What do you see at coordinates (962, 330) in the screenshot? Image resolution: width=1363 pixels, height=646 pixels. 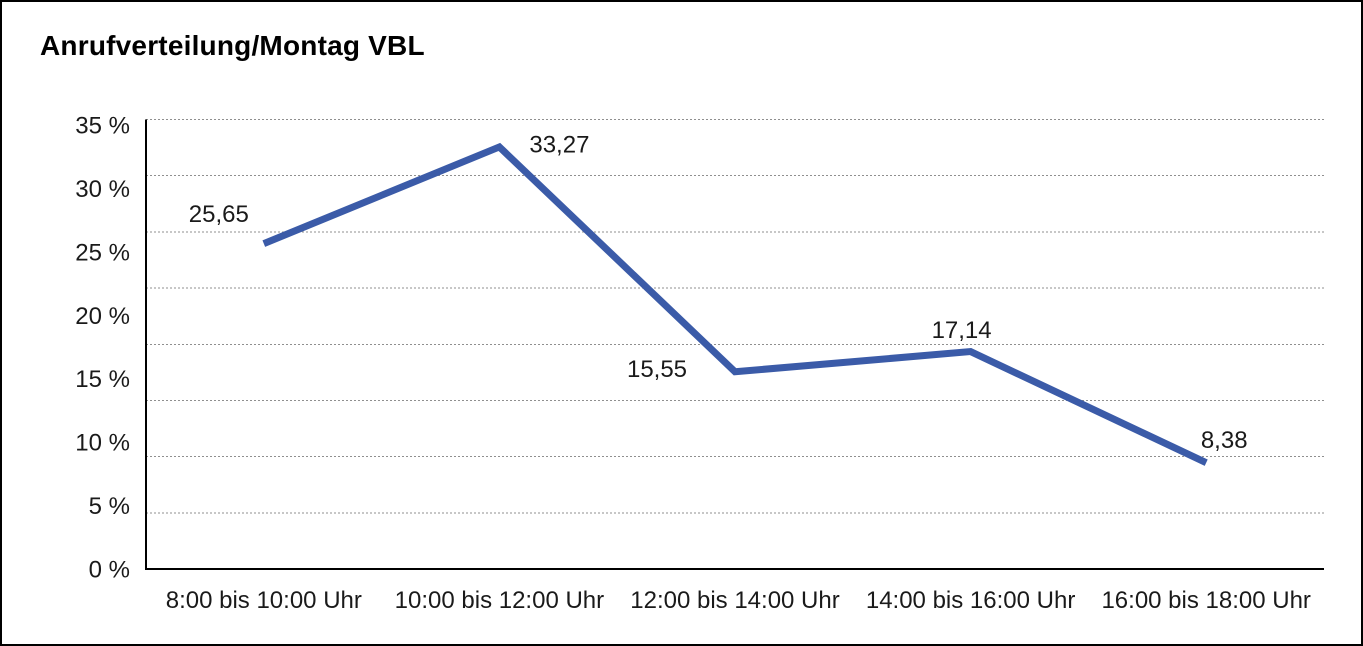 I see `data-value-label: 17,14` at bounding box center [962, 330].